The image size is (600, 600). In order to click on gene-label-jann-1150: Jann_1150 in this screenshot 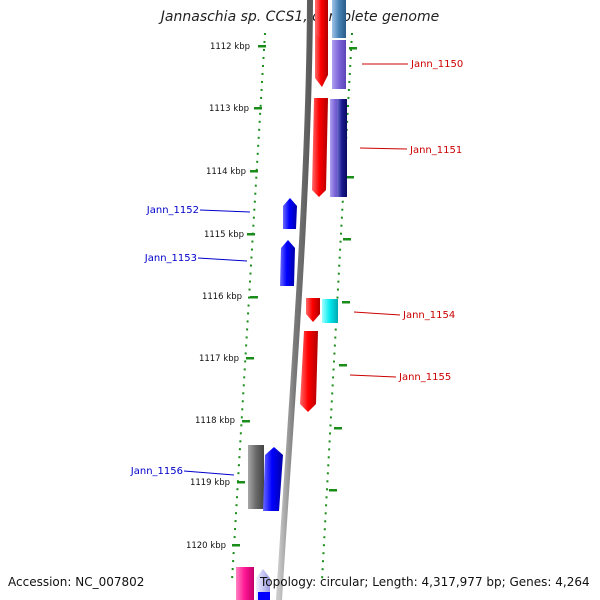, I will do `click(436, 64)`.